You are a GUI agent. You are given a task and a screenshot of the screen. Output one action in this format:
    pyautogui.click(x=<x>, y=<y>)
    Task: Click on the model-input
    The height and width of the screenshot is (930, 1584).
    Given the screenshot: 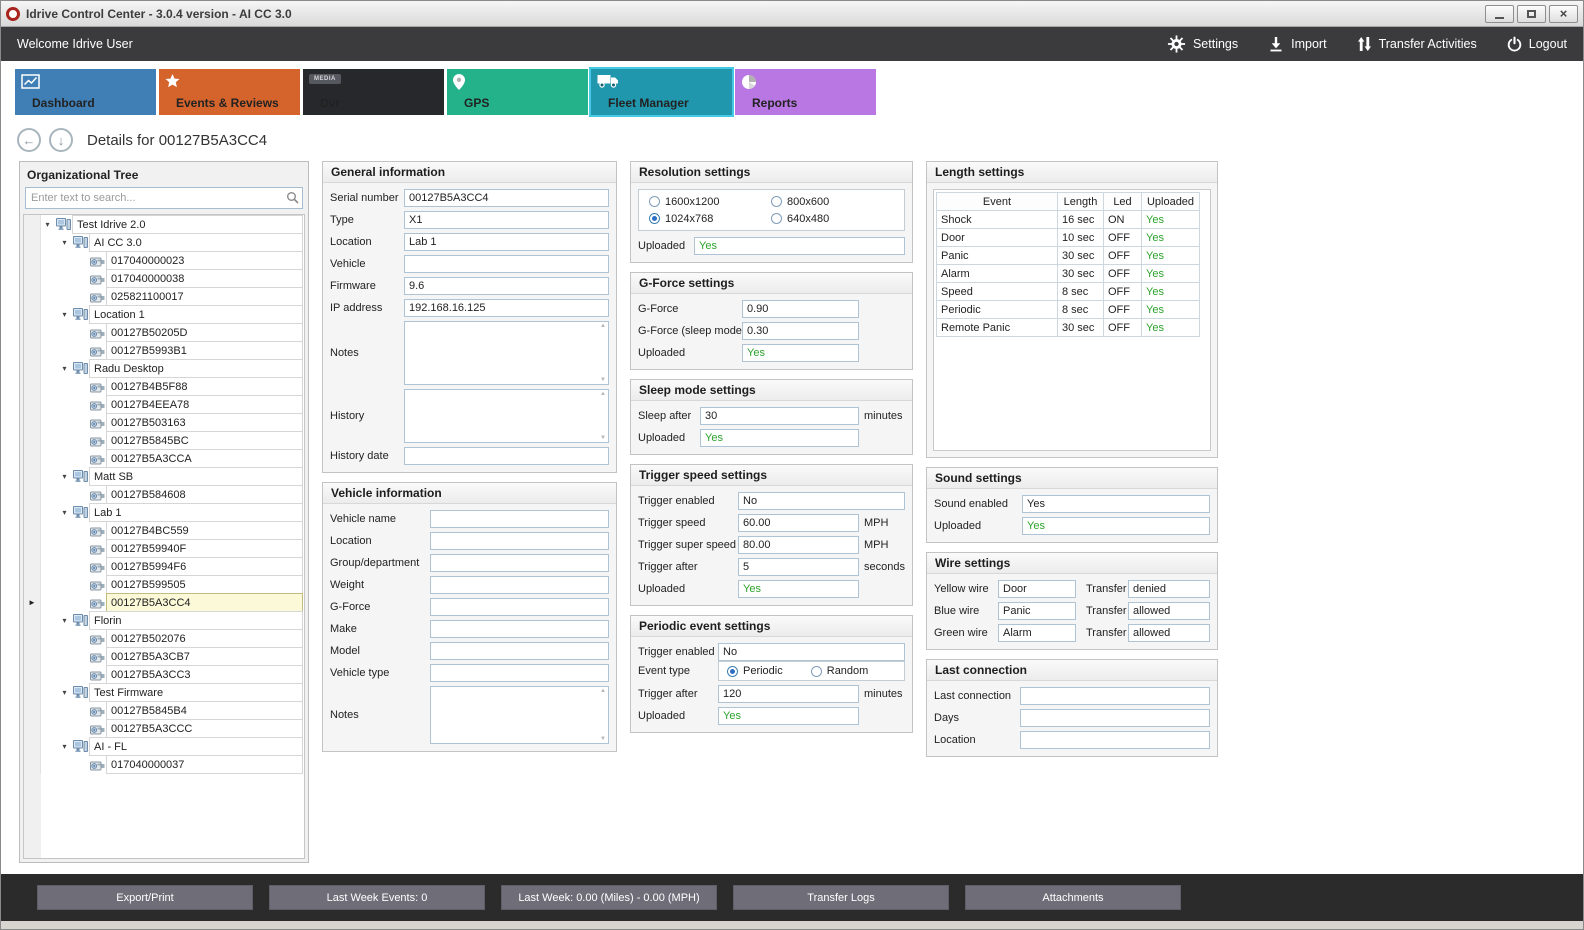 What is the action you would take?
    pyautogui.click(x=519, y=651)
    